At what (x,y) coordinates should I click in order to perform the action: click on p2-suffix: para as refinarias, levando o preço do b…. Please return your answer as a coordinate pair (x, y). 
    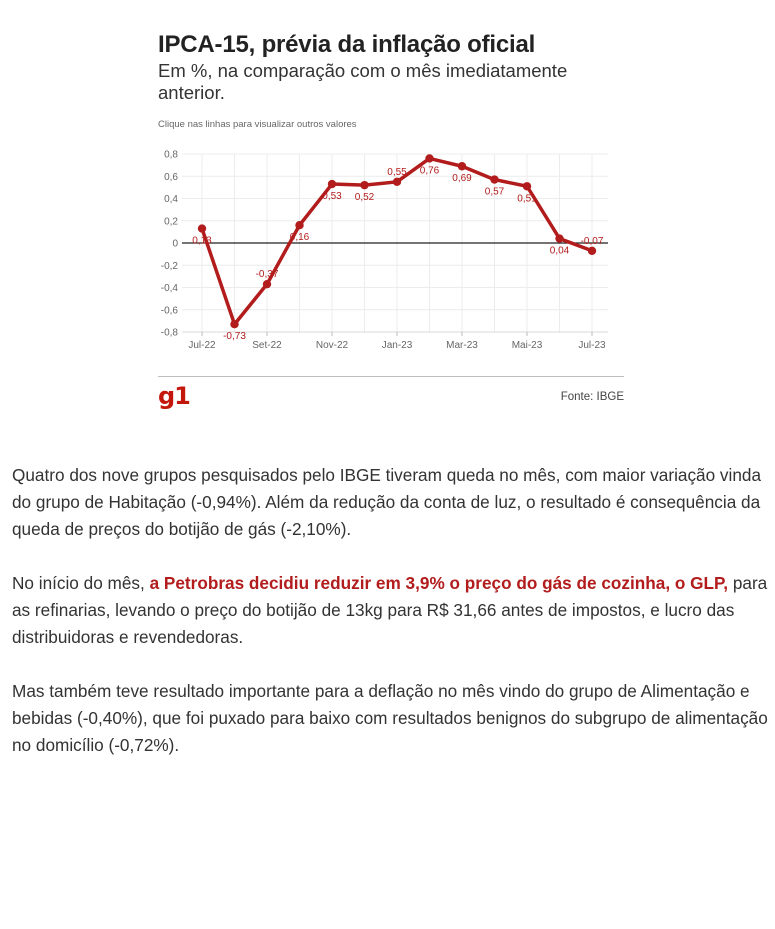
    Looking at the image, I should click on (390, 610).